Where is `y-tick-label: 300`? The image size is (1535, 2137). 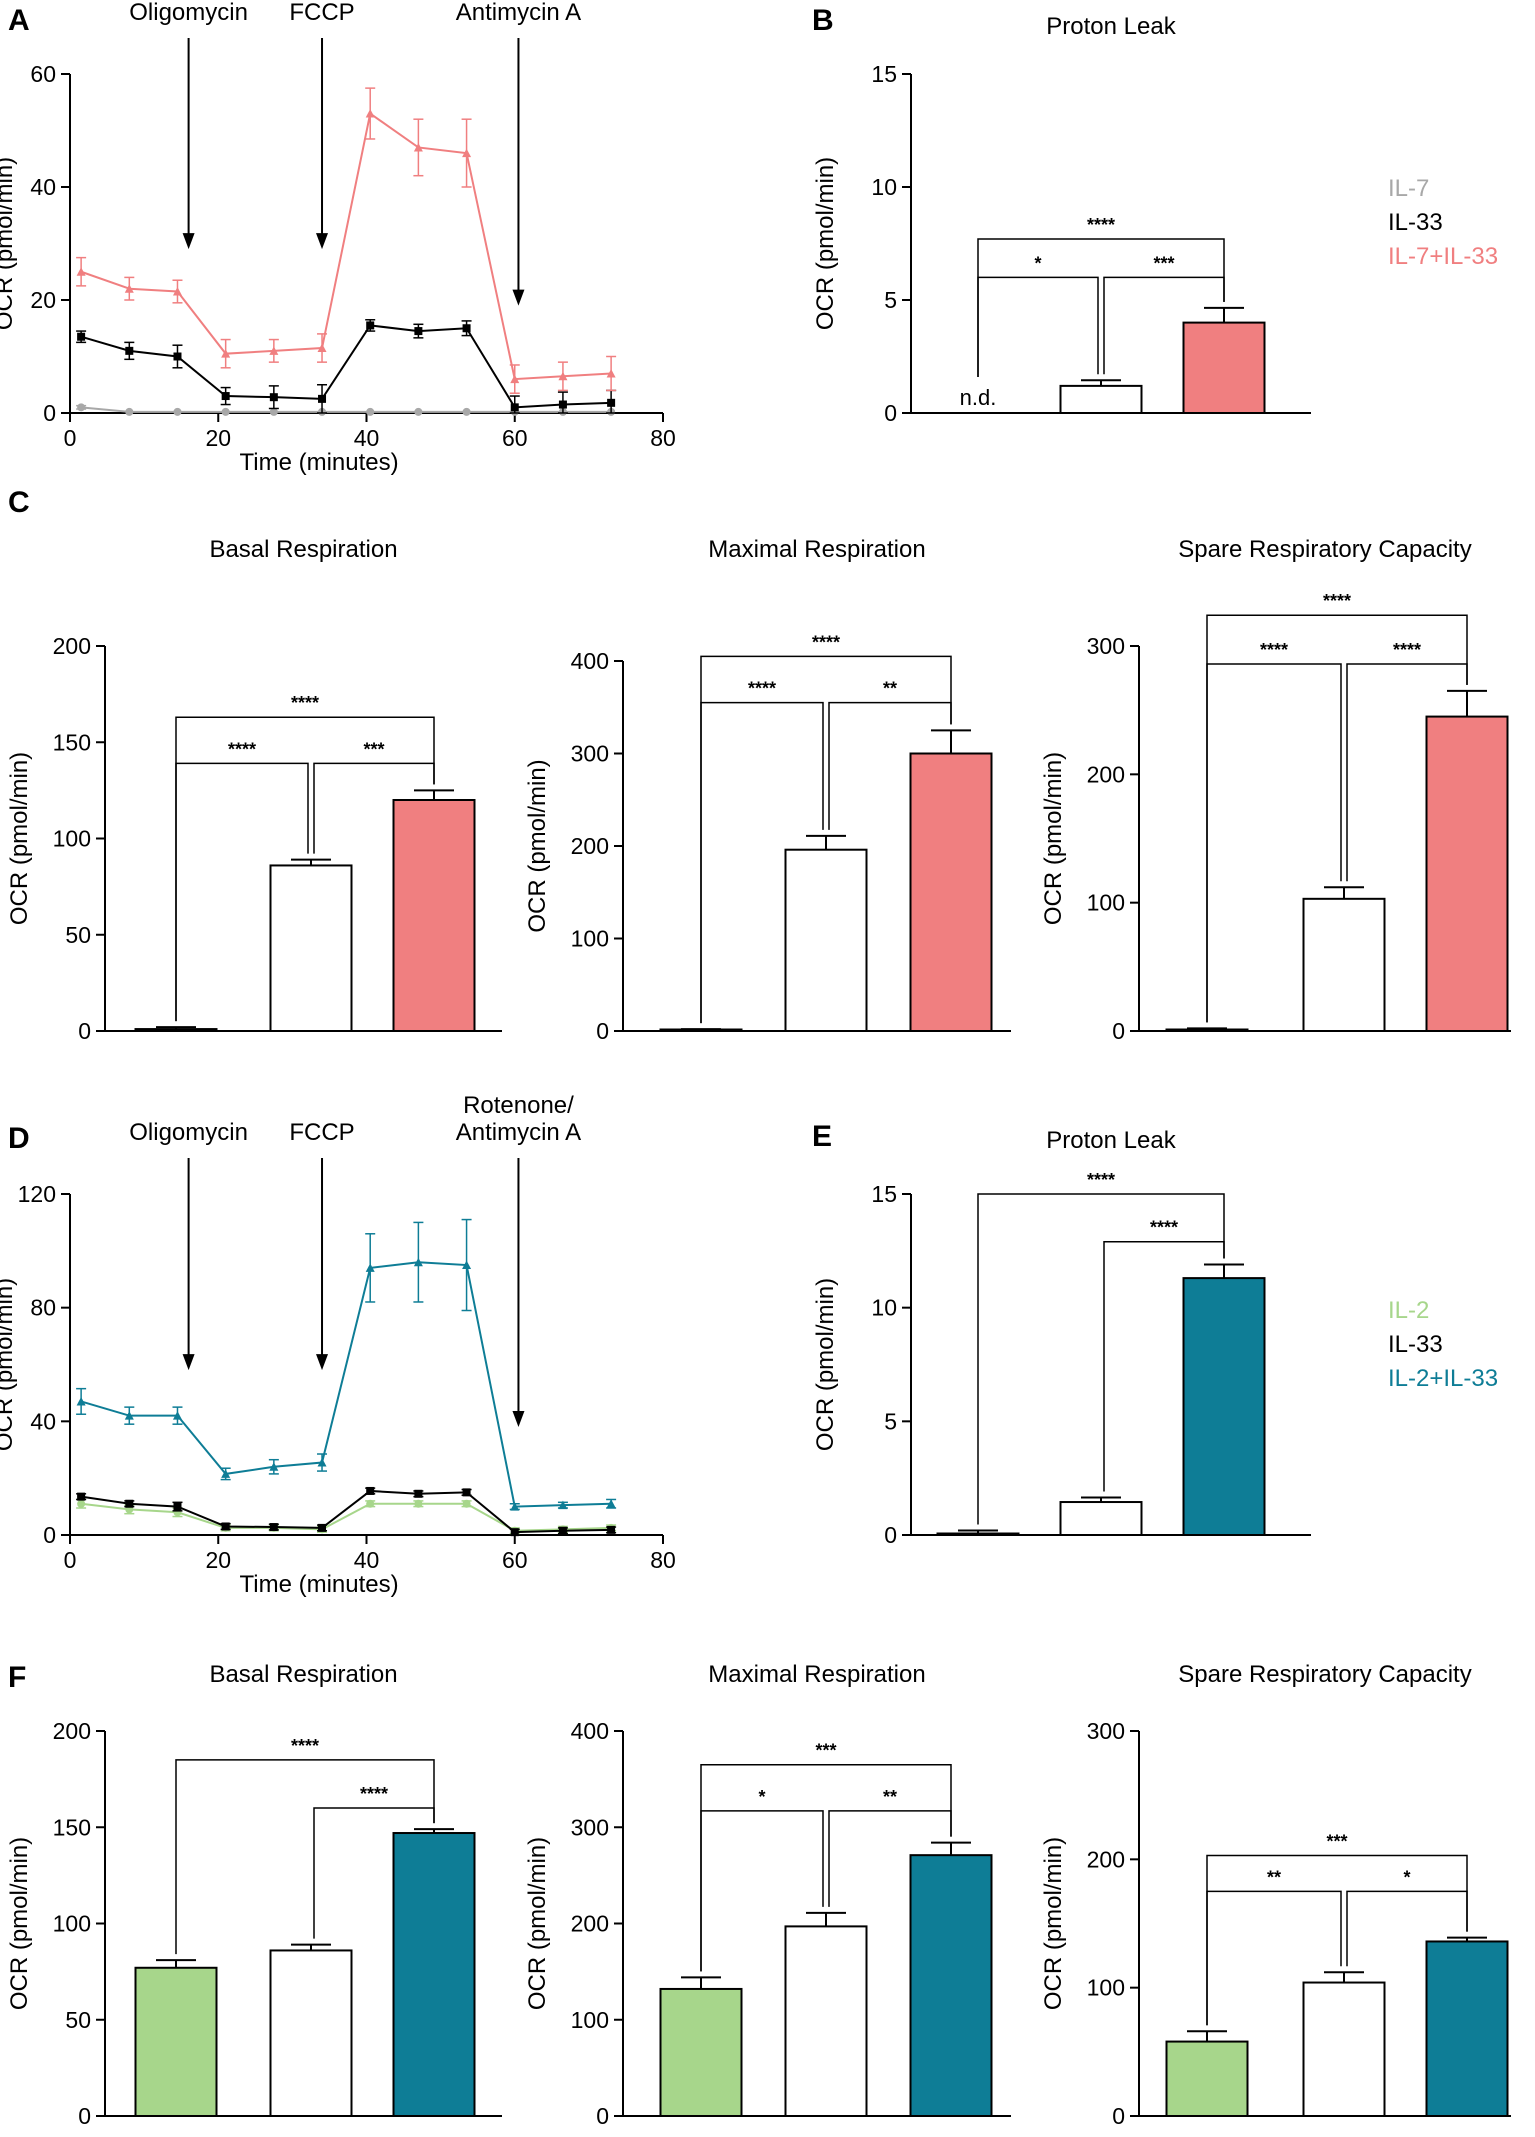
y-tick-label: 300 is located at coordinates (1106, 646).